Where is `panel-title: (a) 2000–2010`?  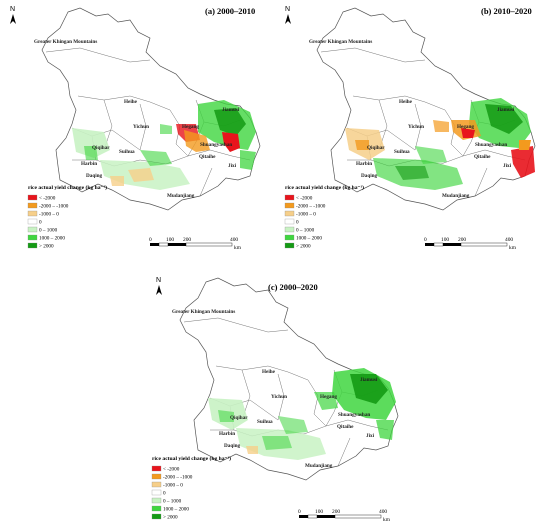 panel-title: (a) 2000–2010 is located at coordinates (230, 11).